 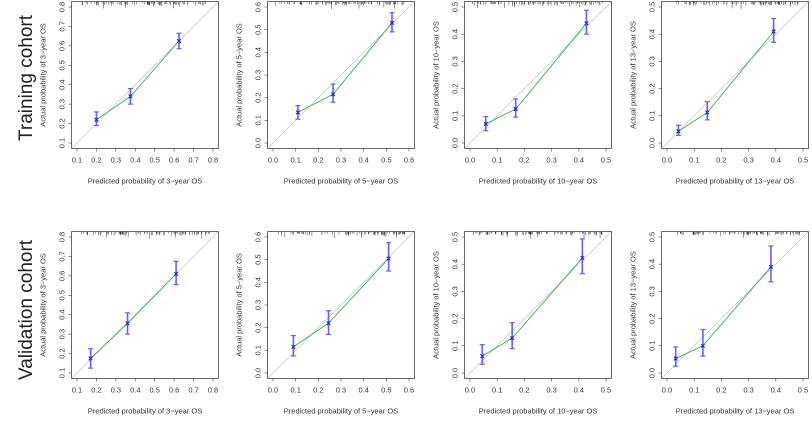 I want to click on x-tick-label: 0.8, so click(x=213, y=389).